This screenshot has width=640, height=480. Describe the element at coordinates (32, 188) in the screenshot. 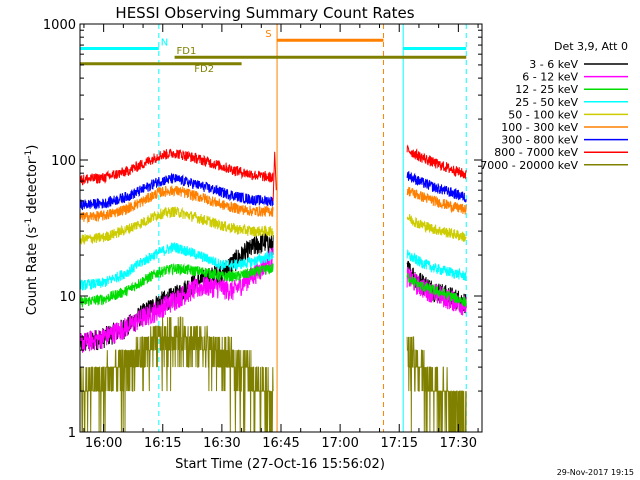

I see `y-axis-label-mid: detector` at that location.